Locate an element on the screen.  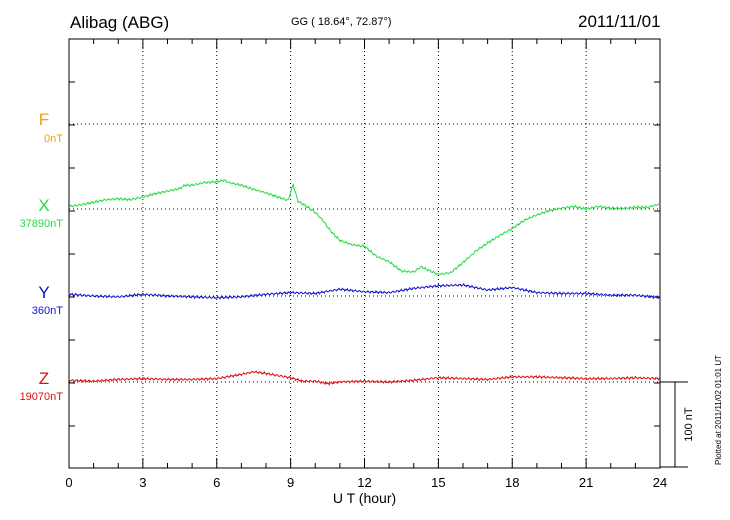
station-title: Alibag (ABG) is located at coordinates (120, 22).